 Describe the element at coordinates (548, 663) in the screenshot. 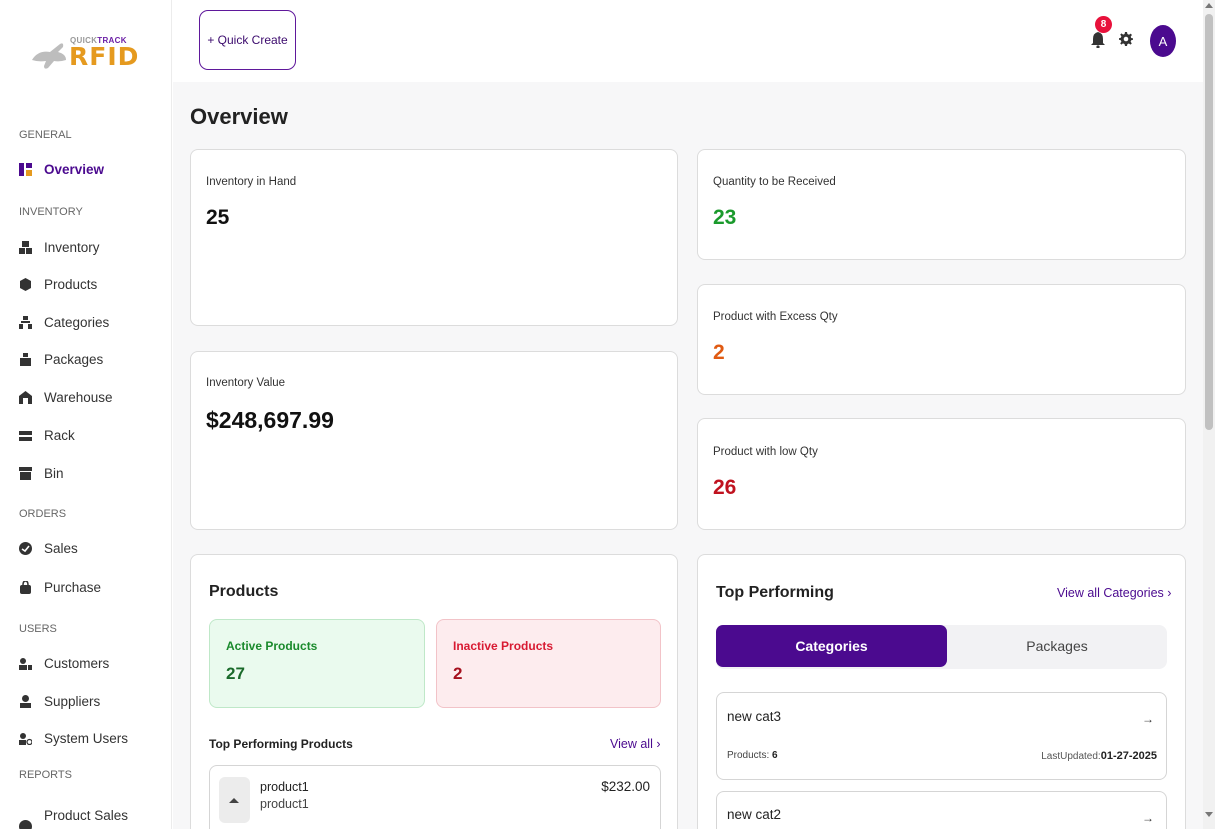

I see `inactive-products-box: Inactive Products 2` at that location.